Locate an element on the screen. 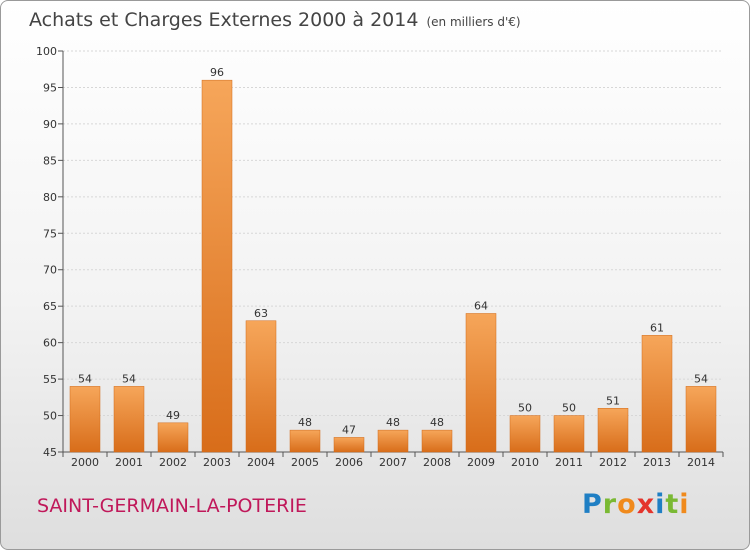 The height and width of the screenshot is (550, 750). x-tick-label: 2000 is located at coordinates (85, 462).